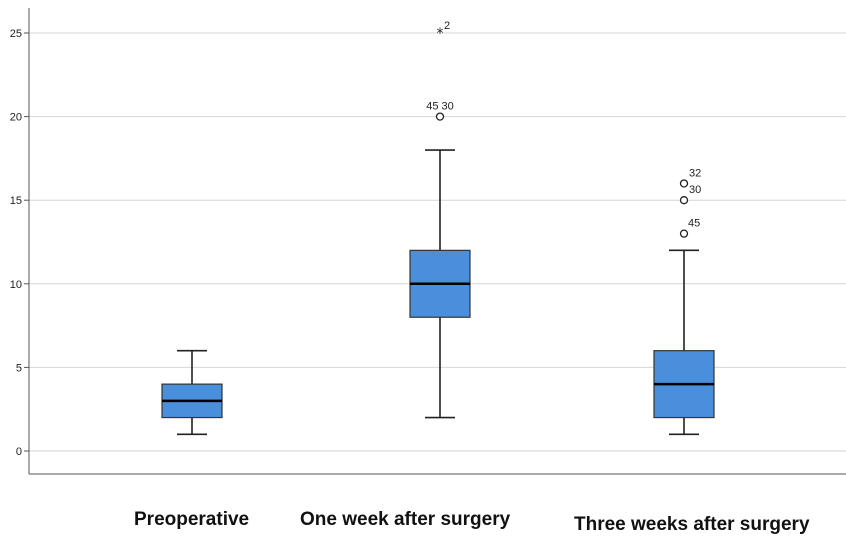  I want to click on y-tick-label-5: 5, so click(19, 368).